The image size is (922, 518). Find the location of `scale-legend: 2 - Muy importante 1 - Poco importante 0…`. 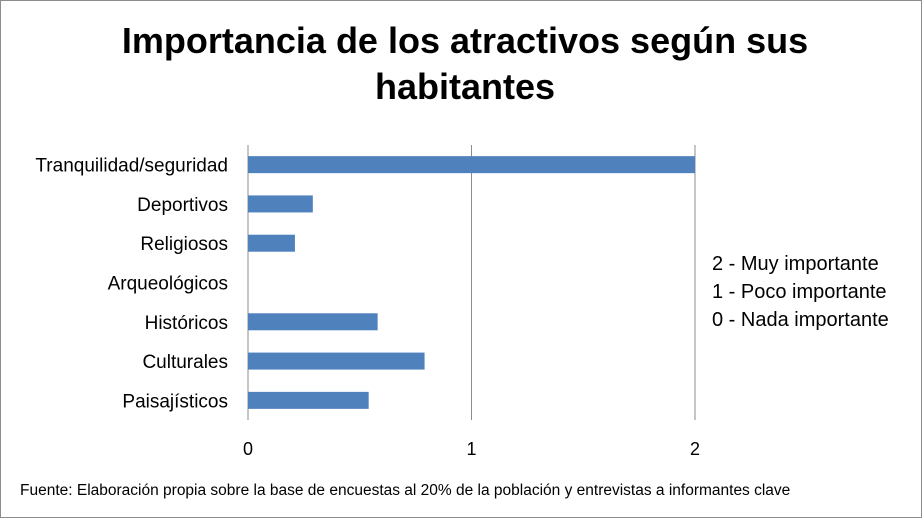

scale-legend: 2 - Muy importante 1 - Poco importante 0… is located at coordinates (800, 292).